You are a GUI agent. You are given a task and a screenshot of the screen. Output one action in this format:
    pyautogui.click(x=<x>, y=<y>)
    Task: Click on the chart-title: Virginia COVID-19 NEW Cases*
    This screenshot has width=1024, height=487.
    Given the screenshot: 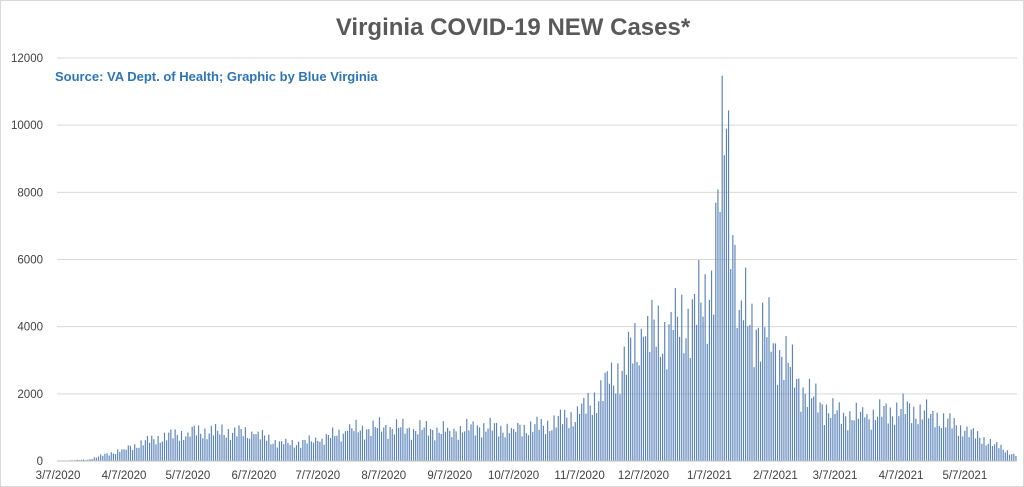 What is the action you would take?
    pyautogui.click(x=513, y=27)
    